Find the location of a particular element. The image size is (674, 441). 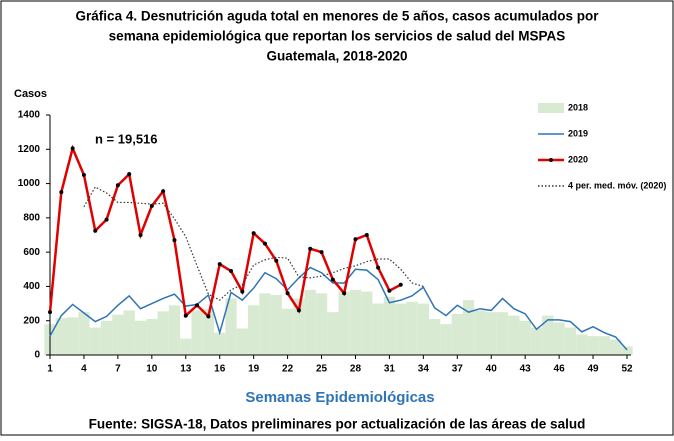

x-tick-label: 19 is located at coordinates (254, 369).